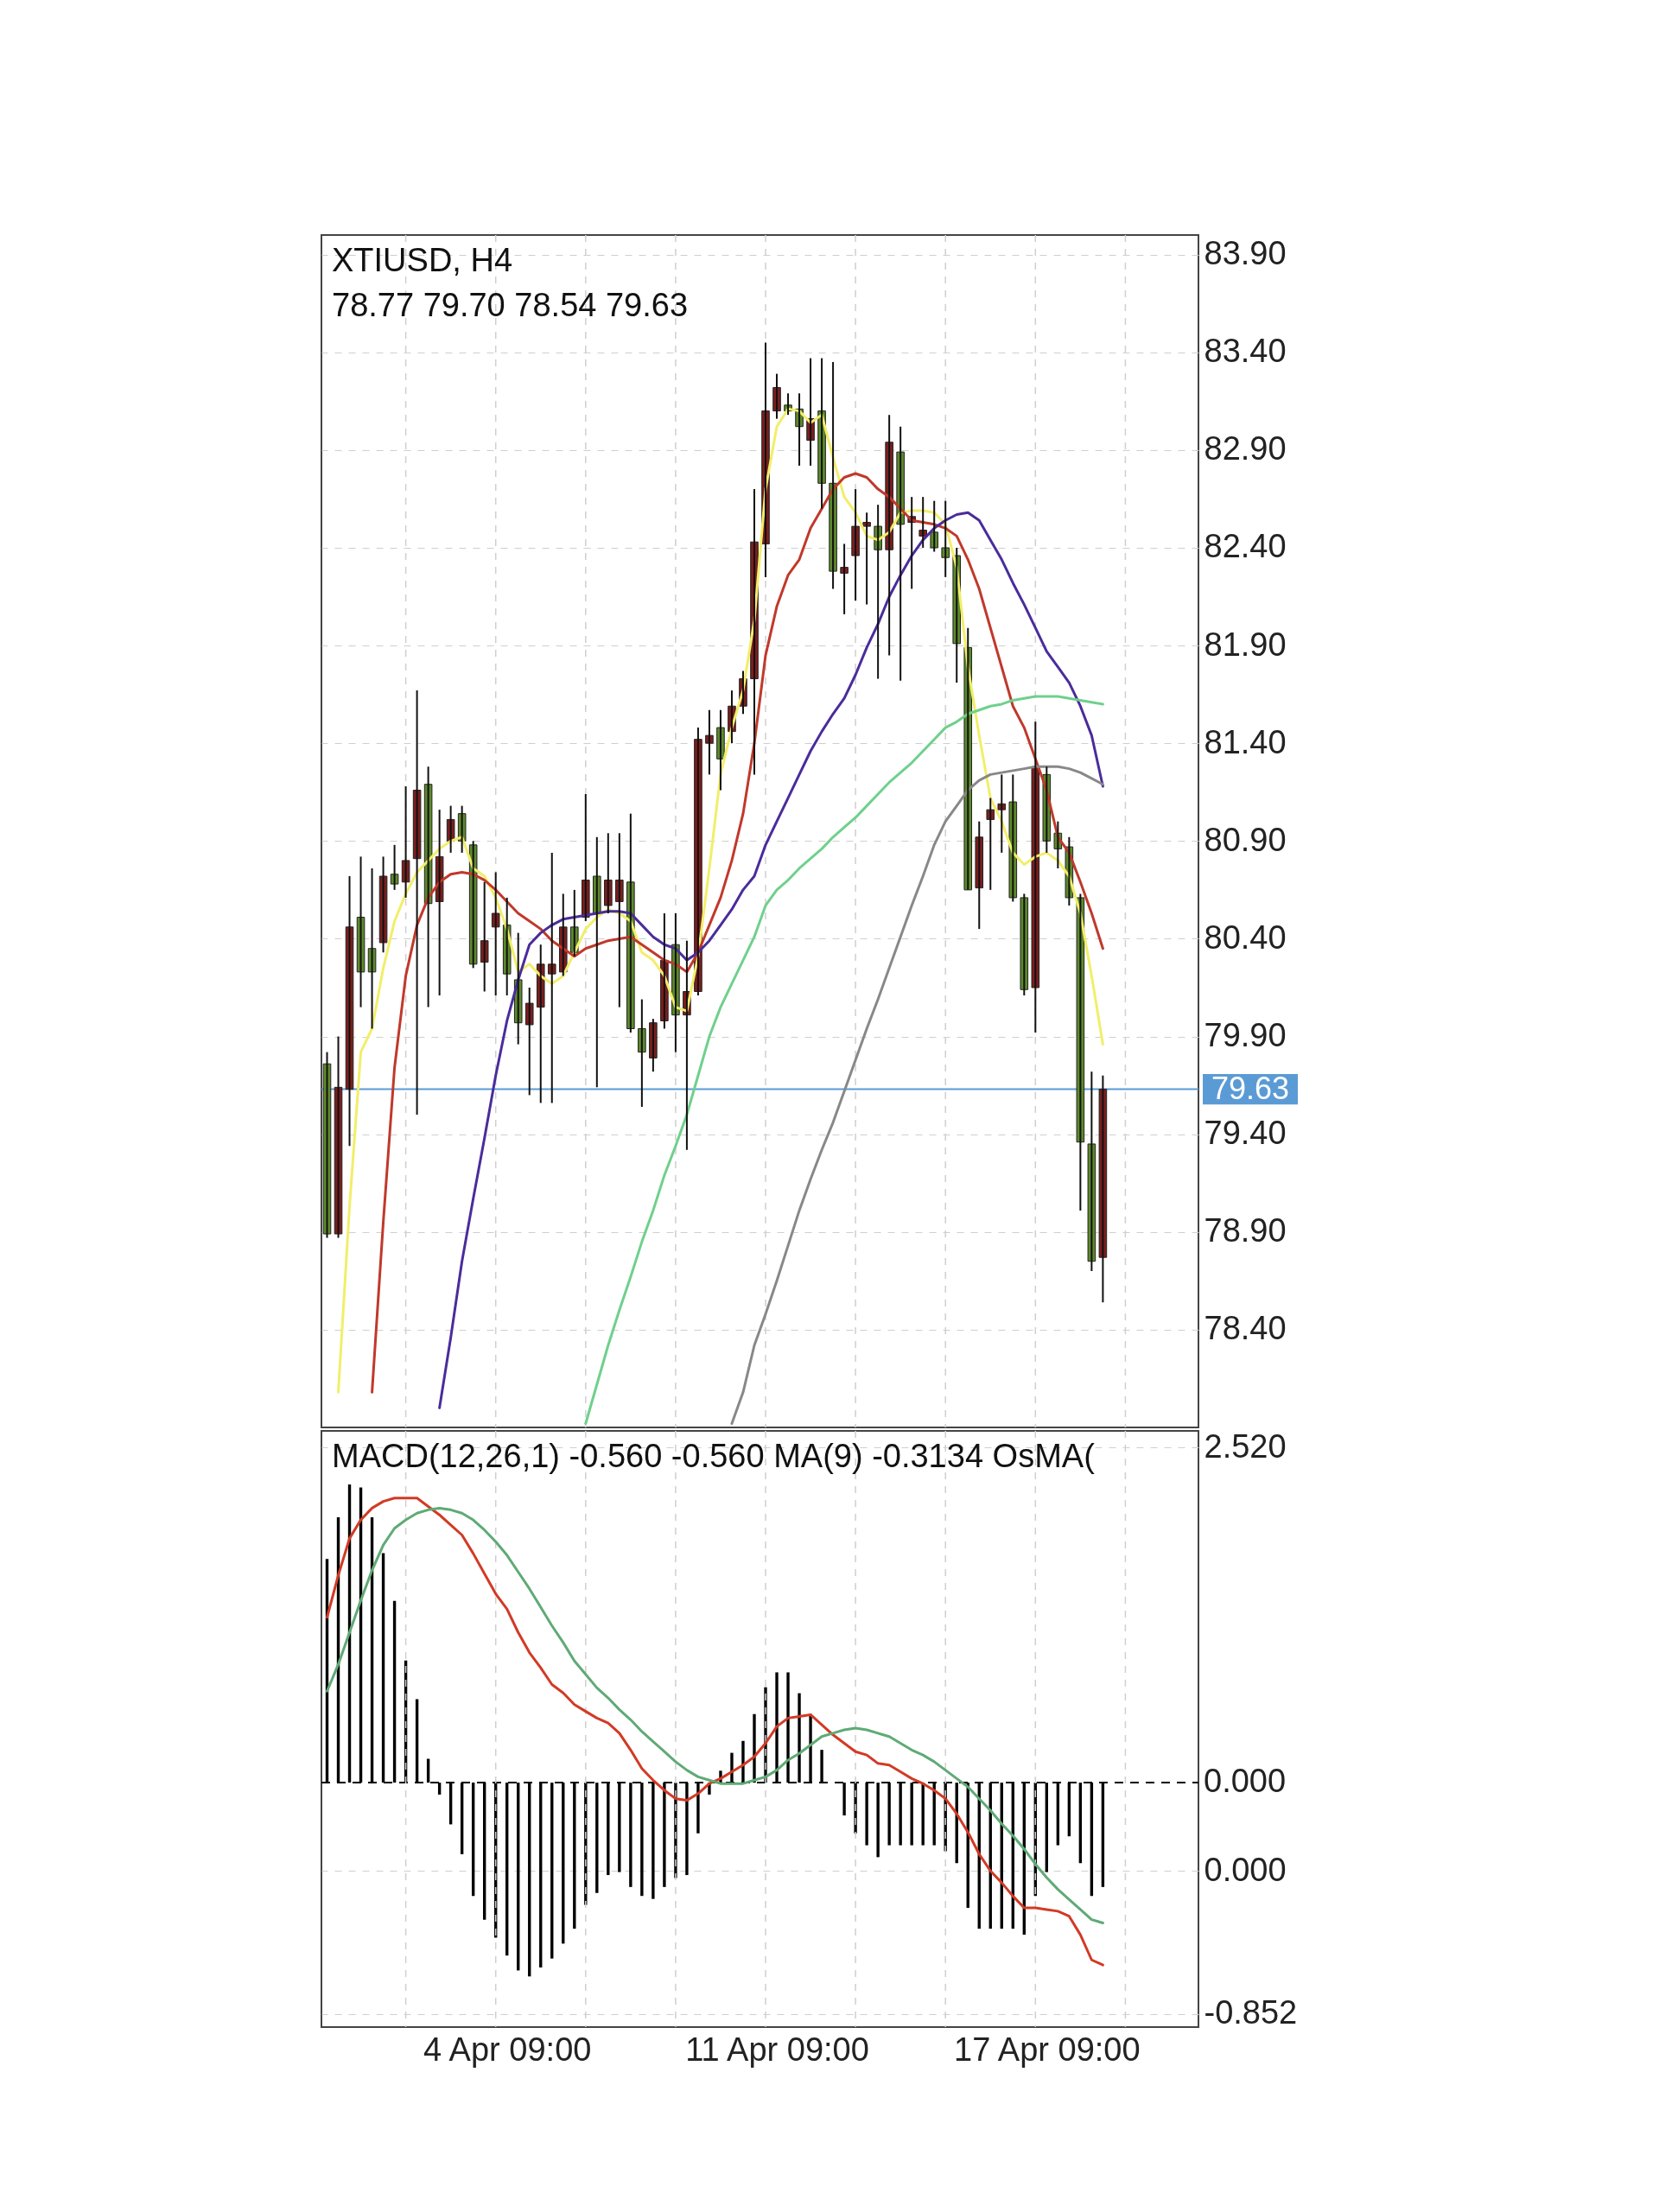 The width and height of the screenshot is (1659, 2212). I want to click on x-tick-label: 17 Apr 09:00, so click(1047, 2049).